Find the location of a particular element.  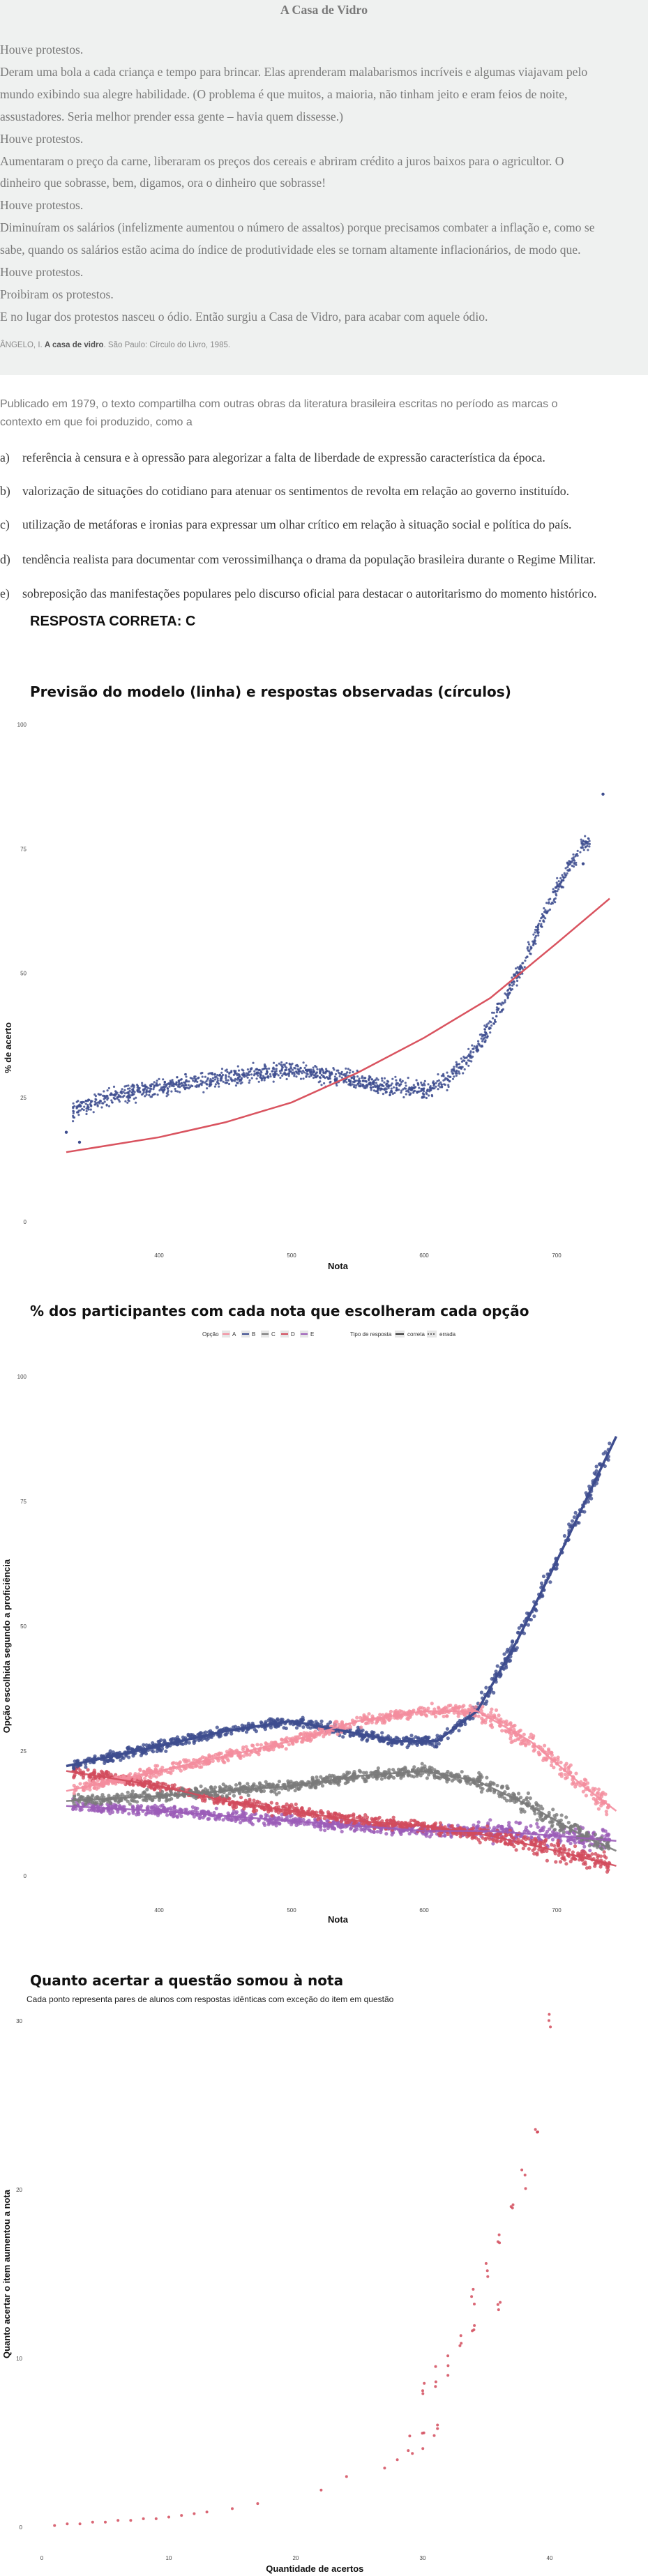

x-tick-label: 700 is located at coordinates (557, 1255).